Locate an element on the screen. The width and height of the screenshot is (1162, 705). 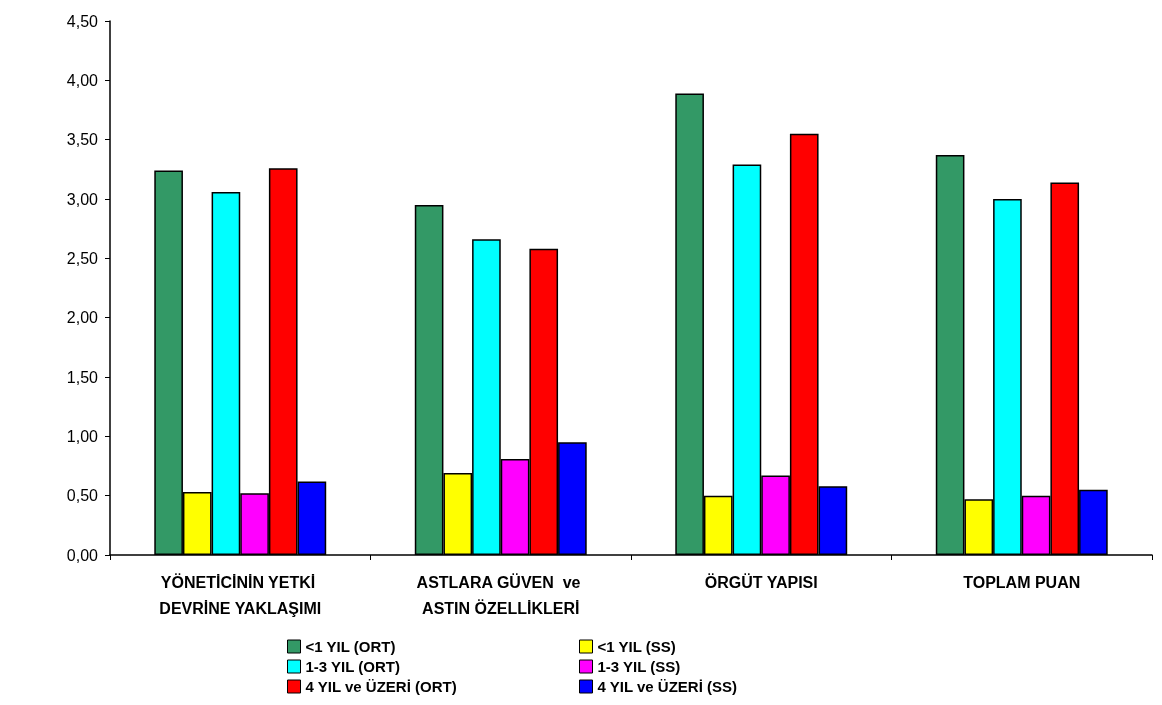
y-tick-label: 0,50 is located at coordinates (82, 496).